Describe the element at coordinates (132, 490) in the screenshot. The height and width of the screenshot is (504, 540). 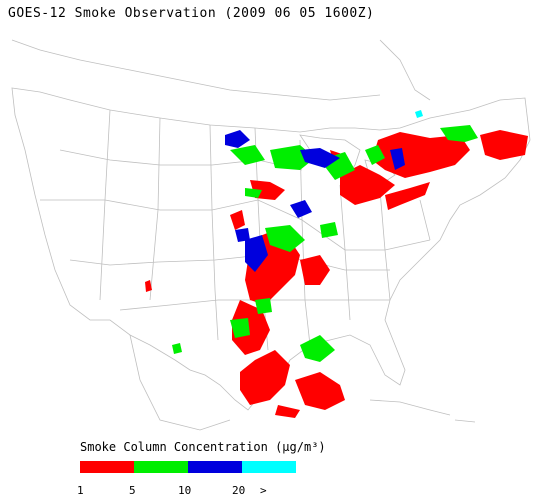
I see `legend-tick-5: 5` at that location.